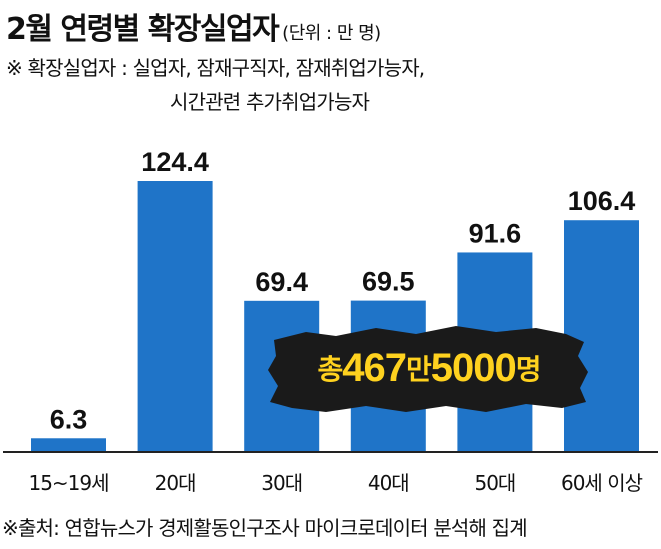 This screenshot has width=661, height=549. I want to click on chart-title-row: 2월 연령별 확장실업자 (단위 : 만 명), so click(193, 26).